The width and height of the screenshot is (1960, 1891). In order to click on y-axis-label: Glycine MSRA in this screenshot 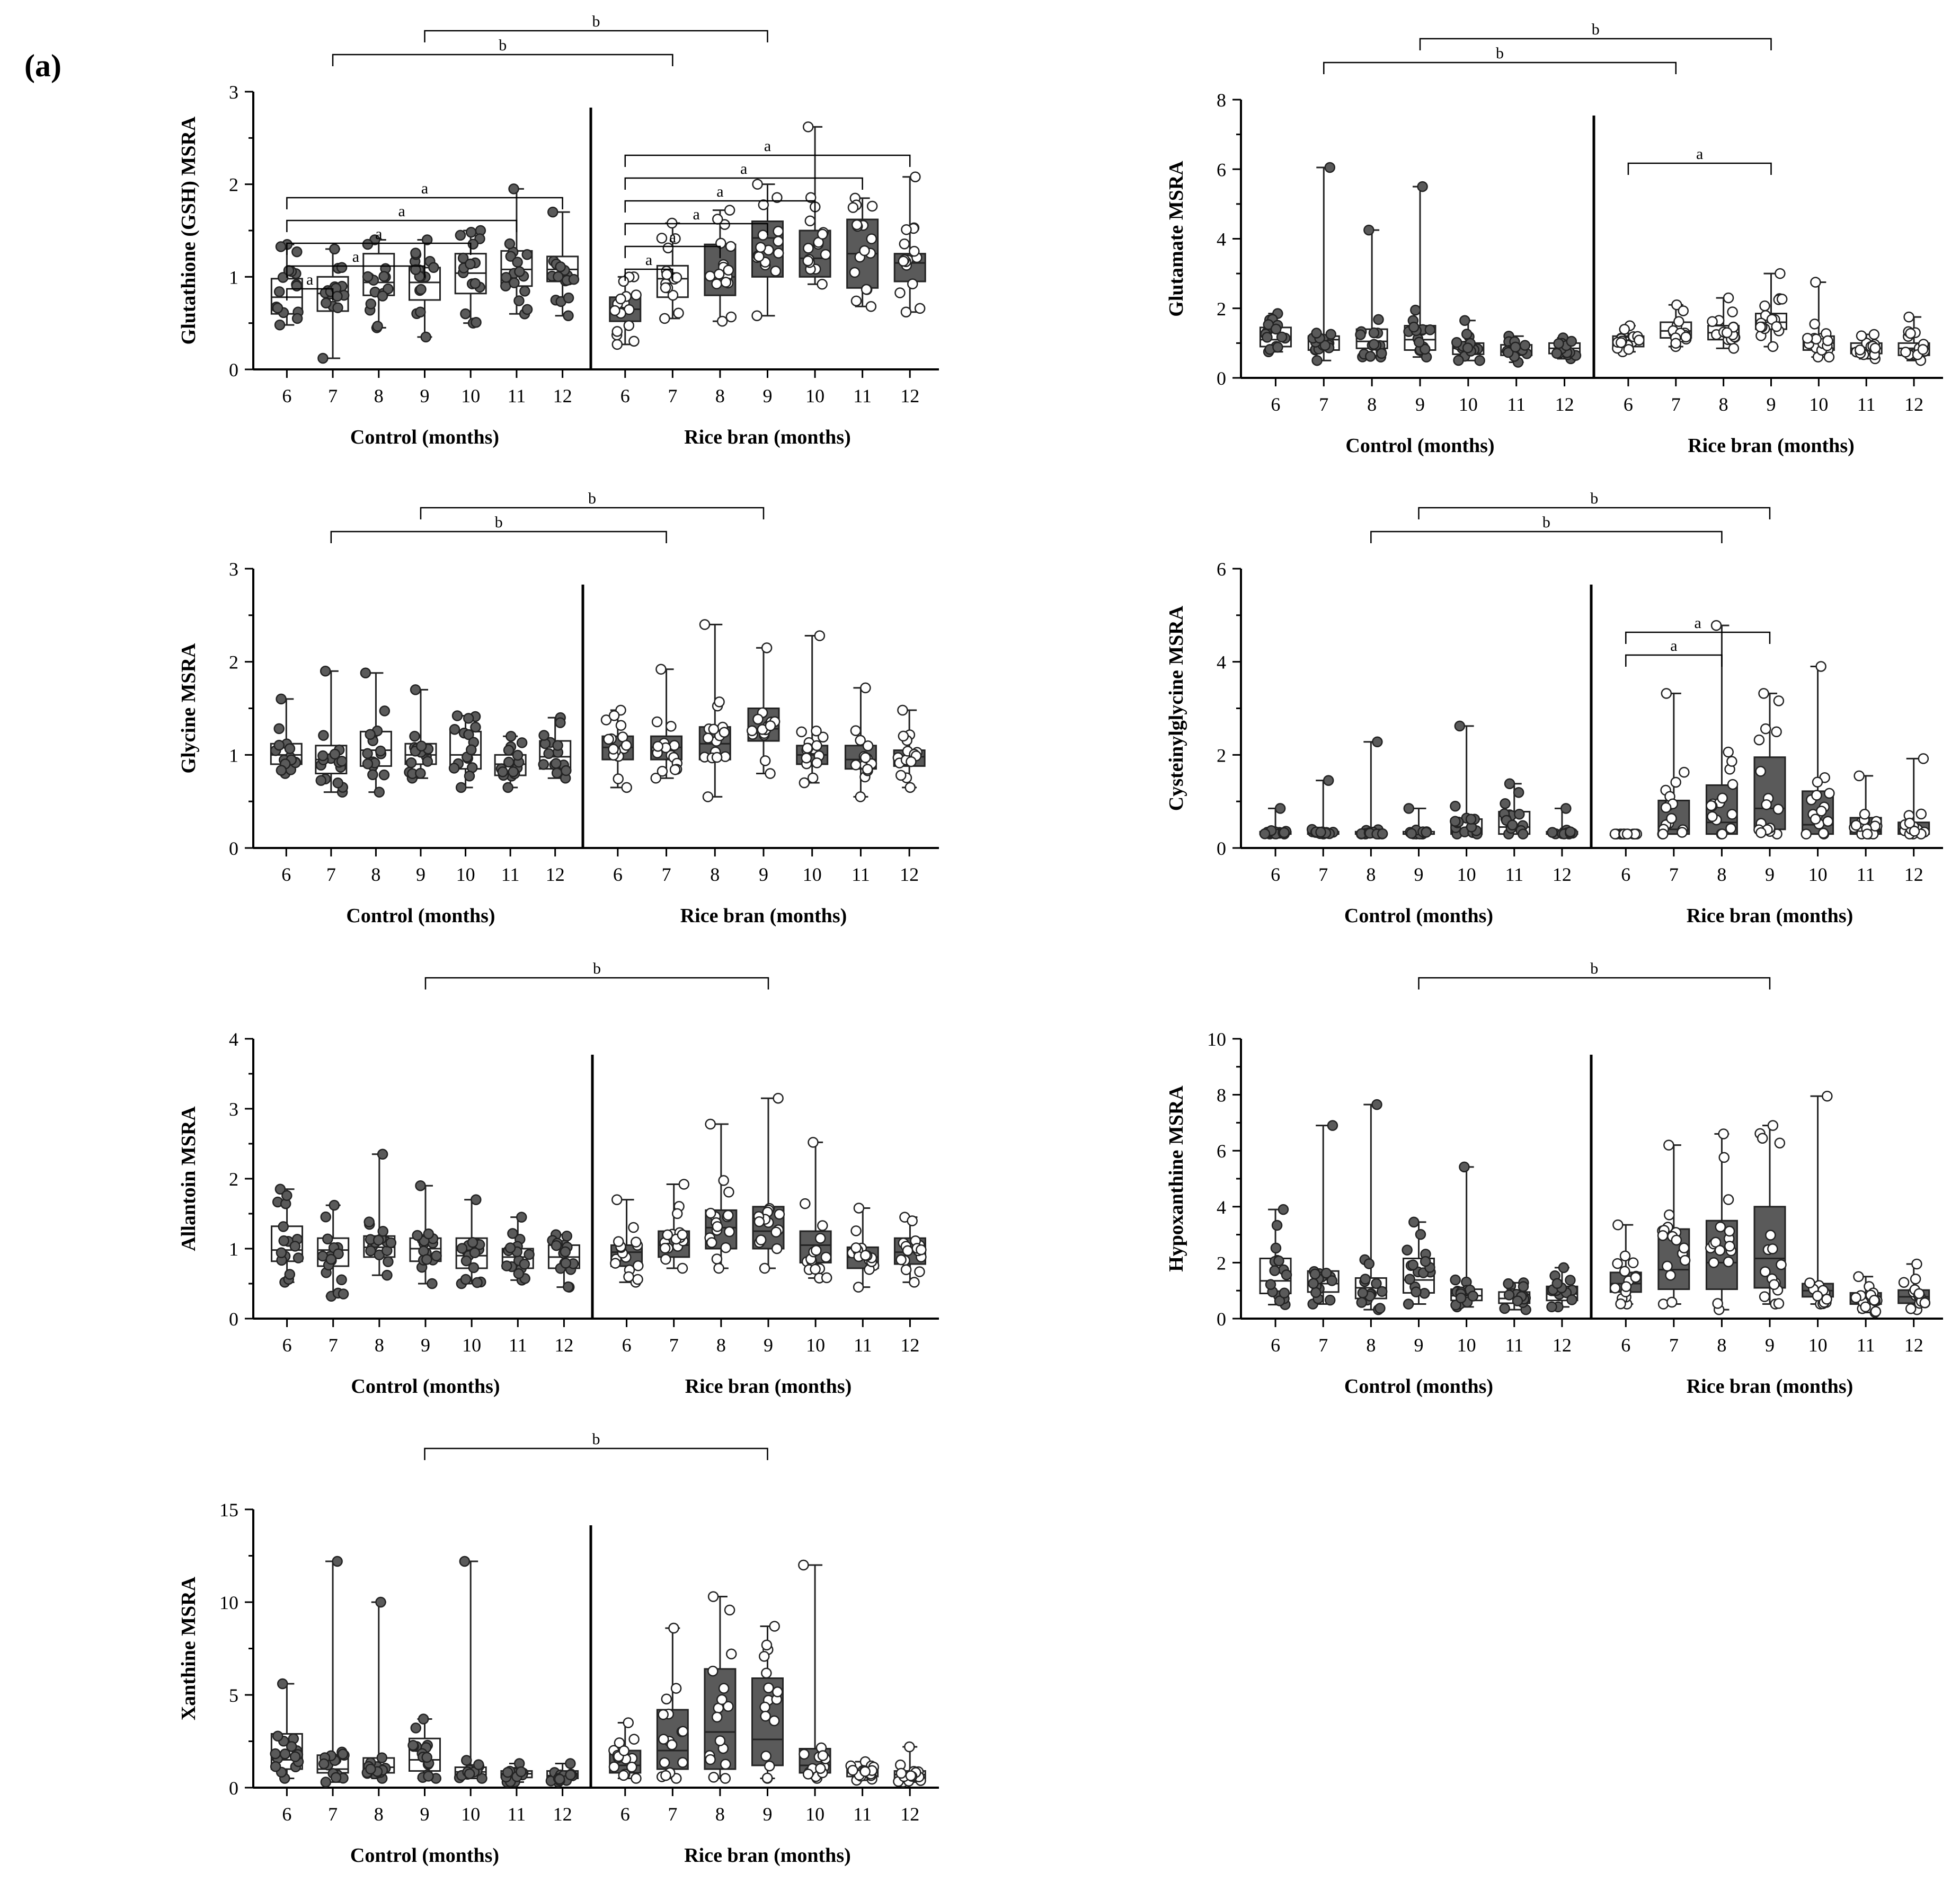, I will do `click(189, 708)`.